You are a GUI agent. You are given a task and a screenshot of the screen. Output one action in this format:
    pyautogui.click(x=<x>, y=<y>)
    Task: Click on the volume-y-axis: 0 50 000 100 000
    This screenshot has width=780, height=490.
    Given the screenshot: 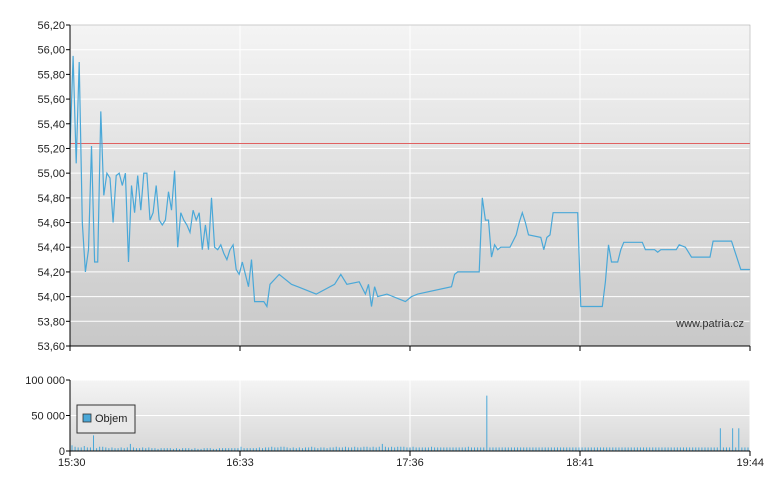 What is the action you would take?
    pyautogui.click(x=47, y=416)
    